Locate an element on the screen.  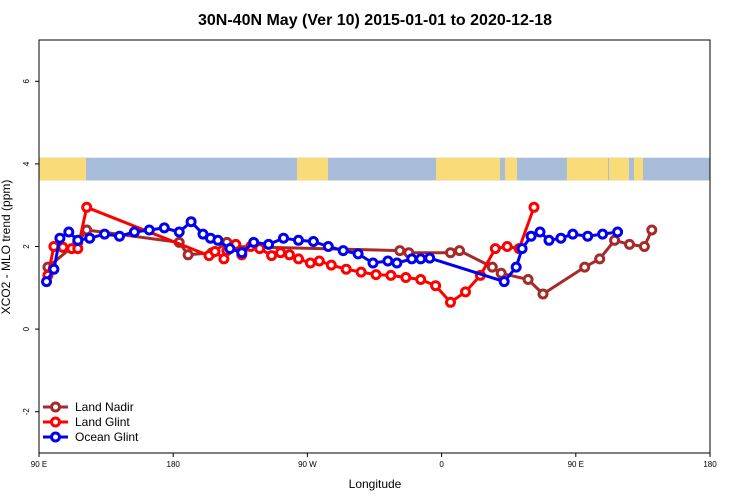
series-land-glint is located at coordinates (291, 254).